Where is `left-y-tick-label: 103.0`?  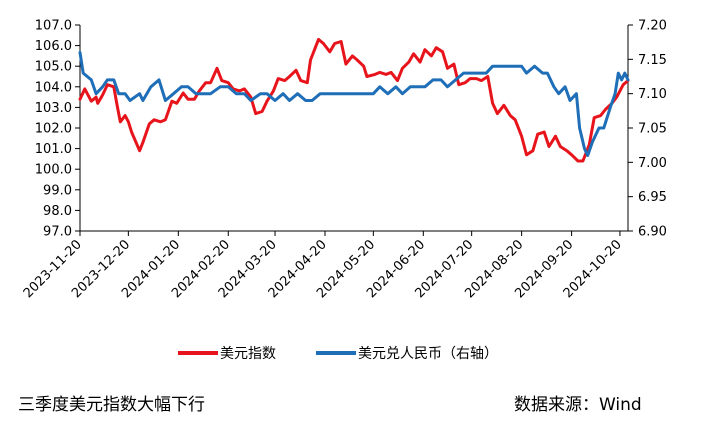
left-y-tick-label: 103.0 is located at coordinates (53, 108).